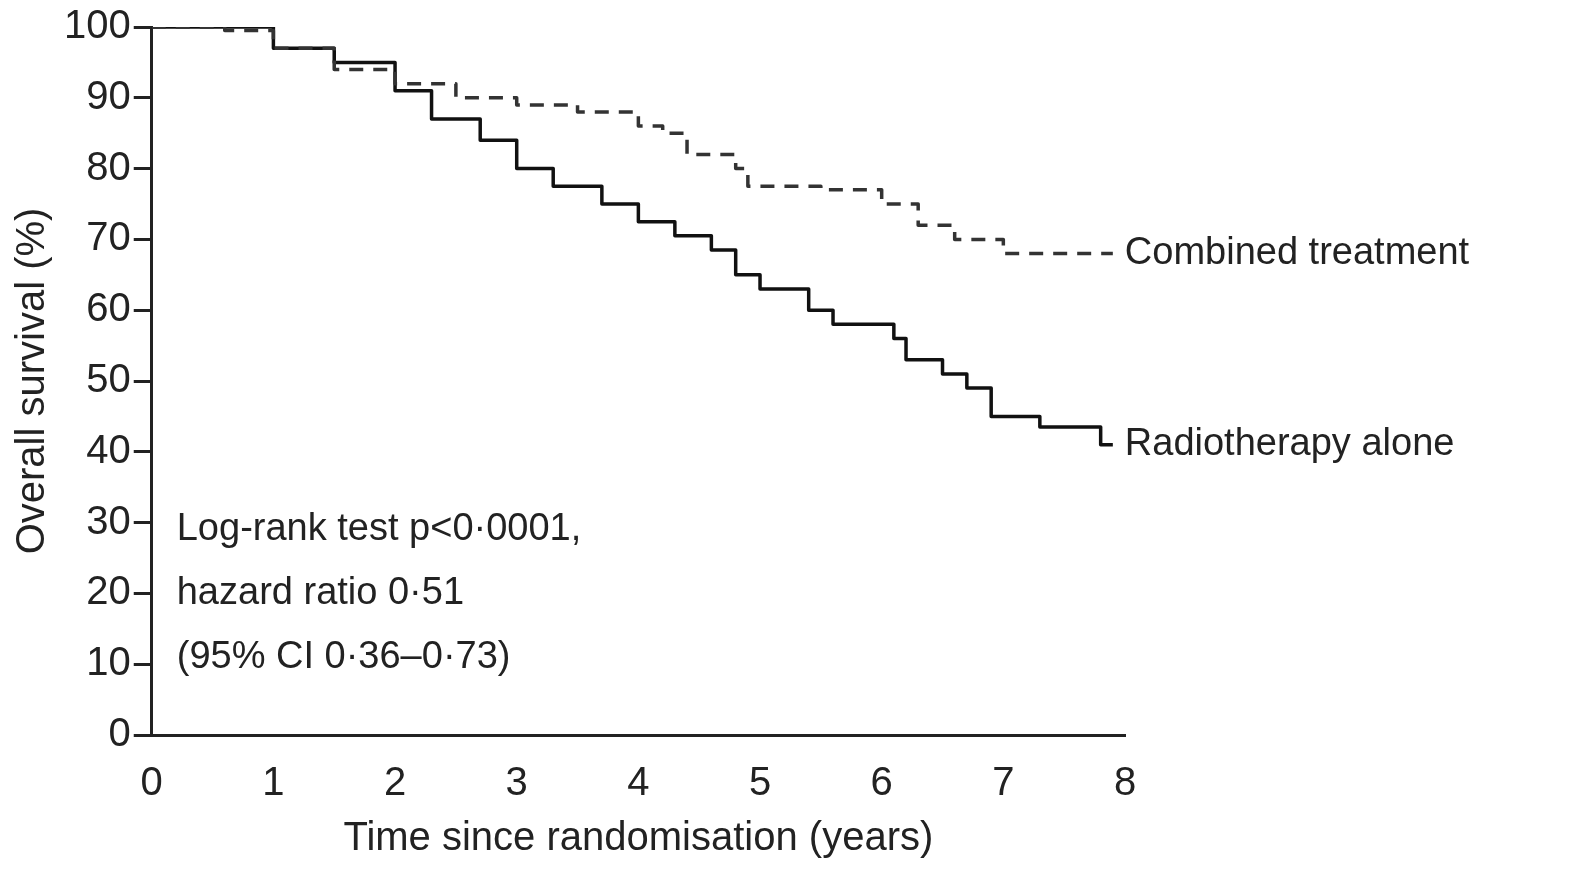 This screenshot has width=1575, height=872. Describe the element at coordinates (516, 781) in the screenshot. I see `x-tick-label: 3` at that location.